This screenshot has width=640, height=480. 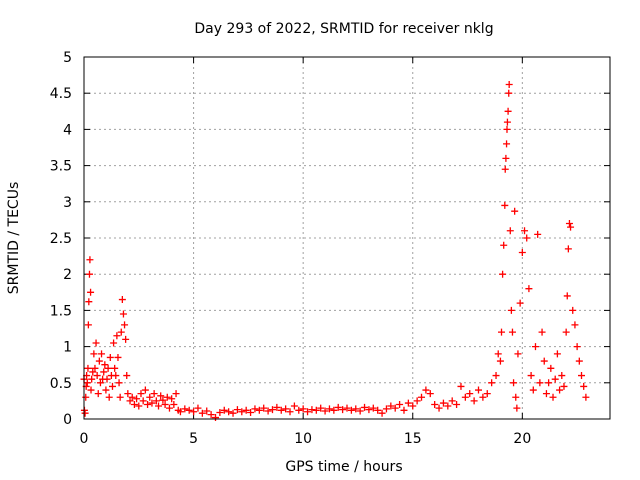 What do you see at coordinates (522, 439) in the screenshot?
I see `x-tick-label: 20` at bounding box center [522, 439].